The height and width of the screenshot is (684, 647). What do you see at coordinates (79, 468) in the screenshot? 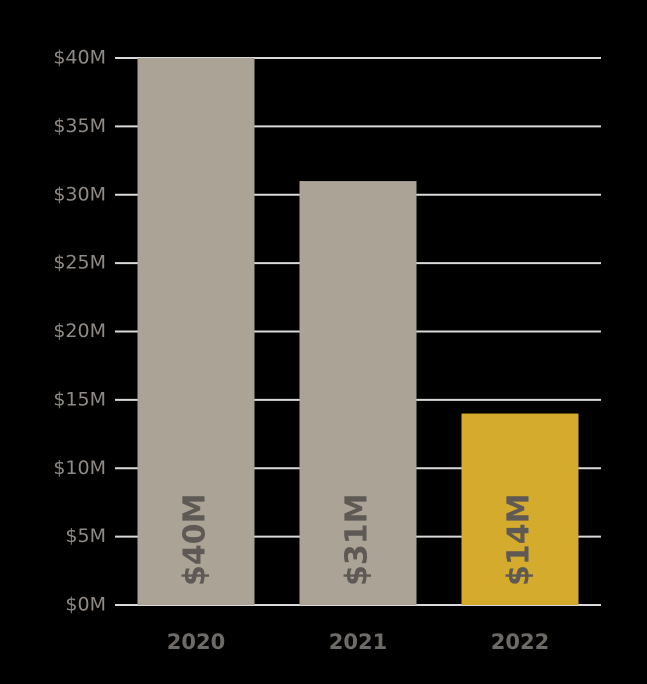
I see `y-tick-label: $10M` at bounding box center [79, 468].